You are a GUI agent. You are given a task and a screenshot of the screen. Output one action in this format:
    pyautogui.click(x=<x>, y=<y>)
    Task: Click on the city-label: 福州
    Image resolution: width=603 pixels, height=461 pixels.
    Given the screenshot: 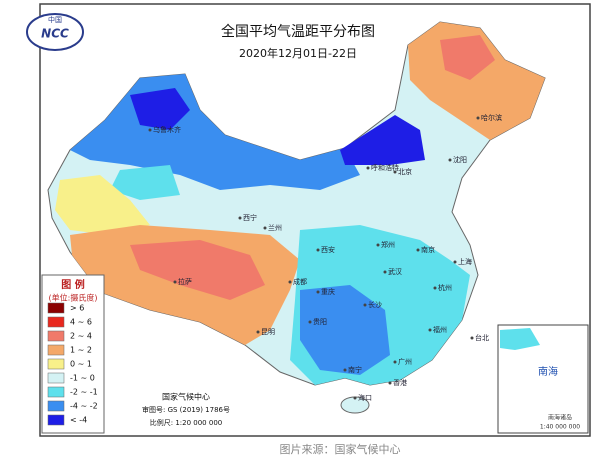 What is the action you would take?
    pyautogui.click(x=440, y=329)
    